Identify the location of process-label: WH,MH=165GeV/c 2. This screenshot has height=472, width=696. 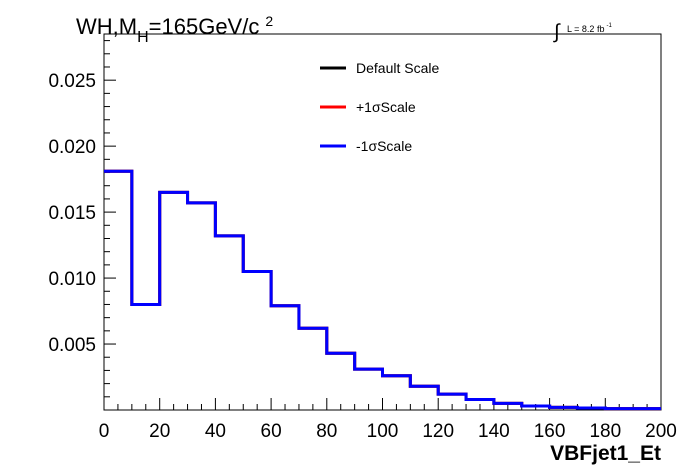
(174, 29).